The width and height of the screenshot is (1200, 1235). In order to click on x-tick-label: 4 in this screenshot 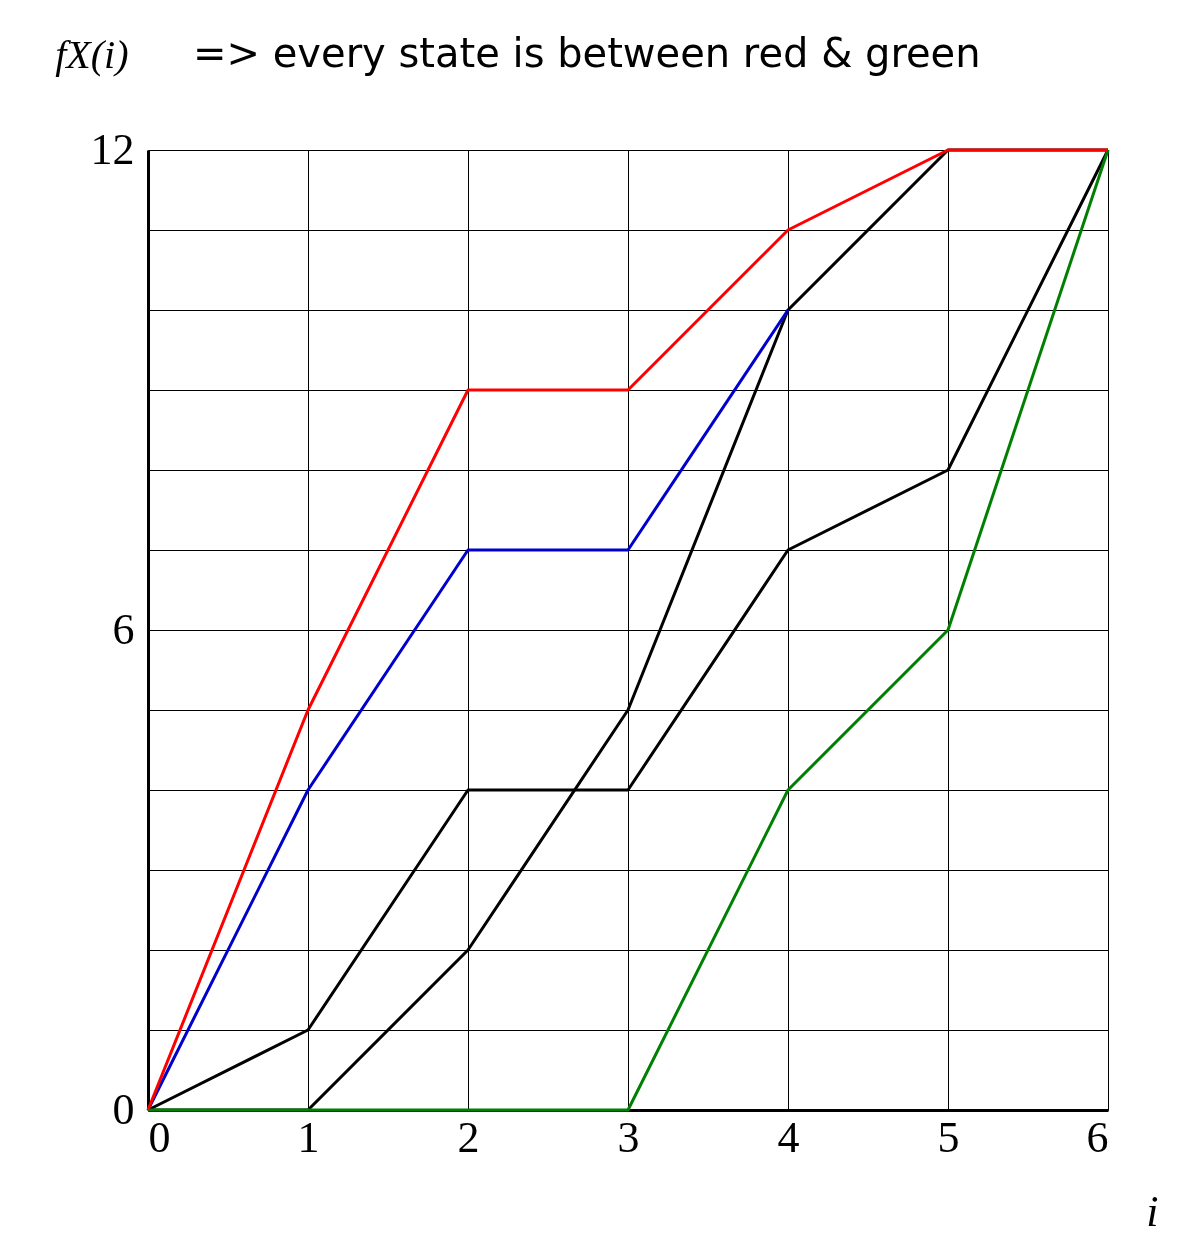, I will do `click(788, 1137)`.